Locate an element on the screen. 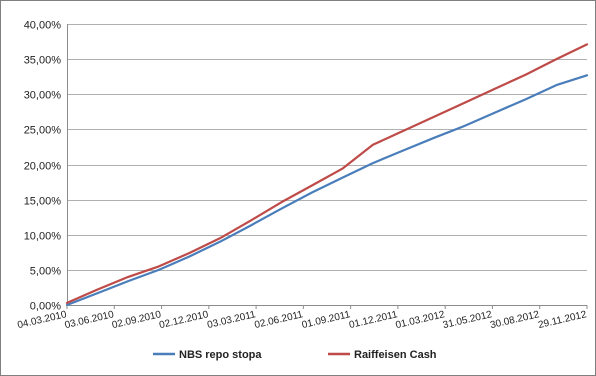 This screenshot has width=596, height=376. legend: NBS repo stopa Raiffeisen Cash is located at coordinates (295, 355).